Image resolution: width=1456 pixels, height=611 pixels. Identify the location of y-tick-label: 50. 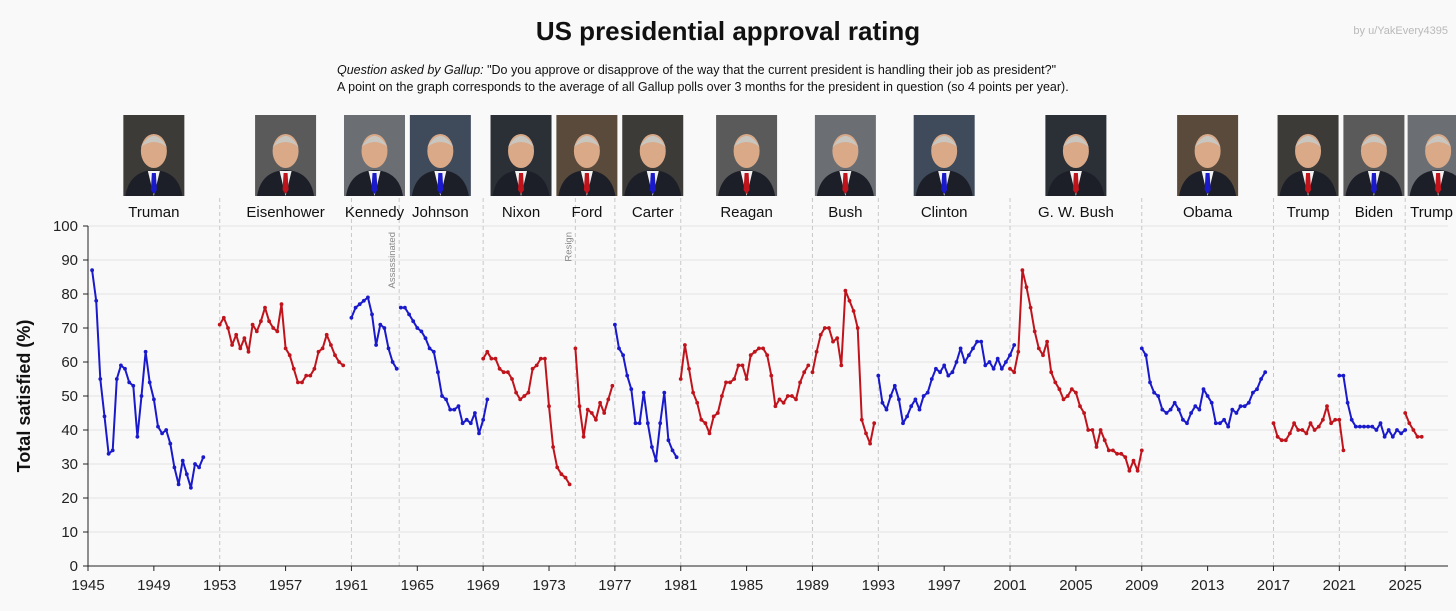
(69, 396).